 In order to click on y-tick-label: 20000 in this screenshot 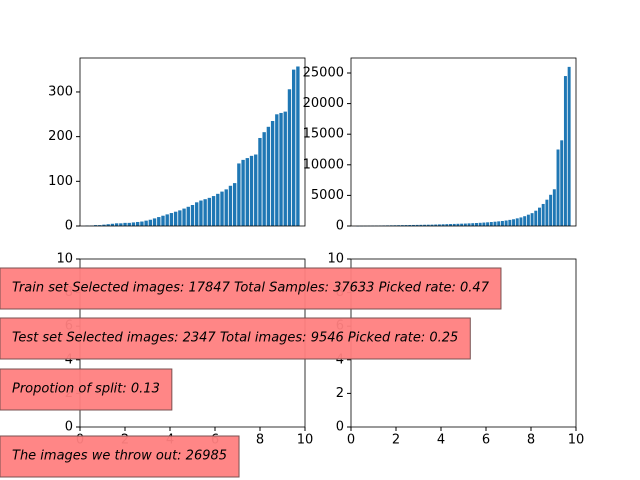, I will do `click(323, 103)`.